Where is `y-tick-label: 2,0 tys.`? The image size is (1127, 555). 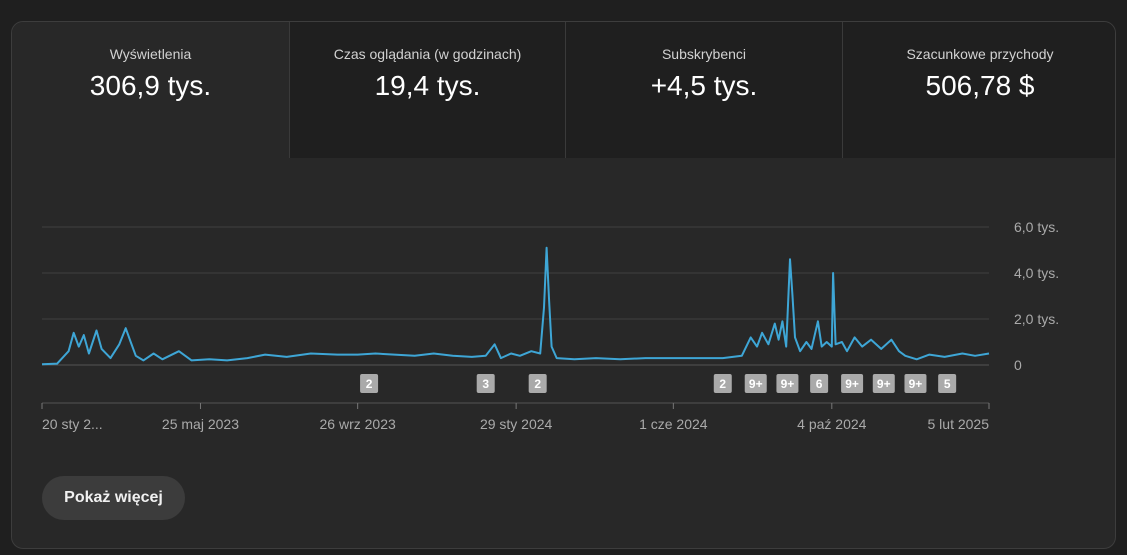
y-tick-label: 2,0 tys. is located at coordinates (1036, 319).